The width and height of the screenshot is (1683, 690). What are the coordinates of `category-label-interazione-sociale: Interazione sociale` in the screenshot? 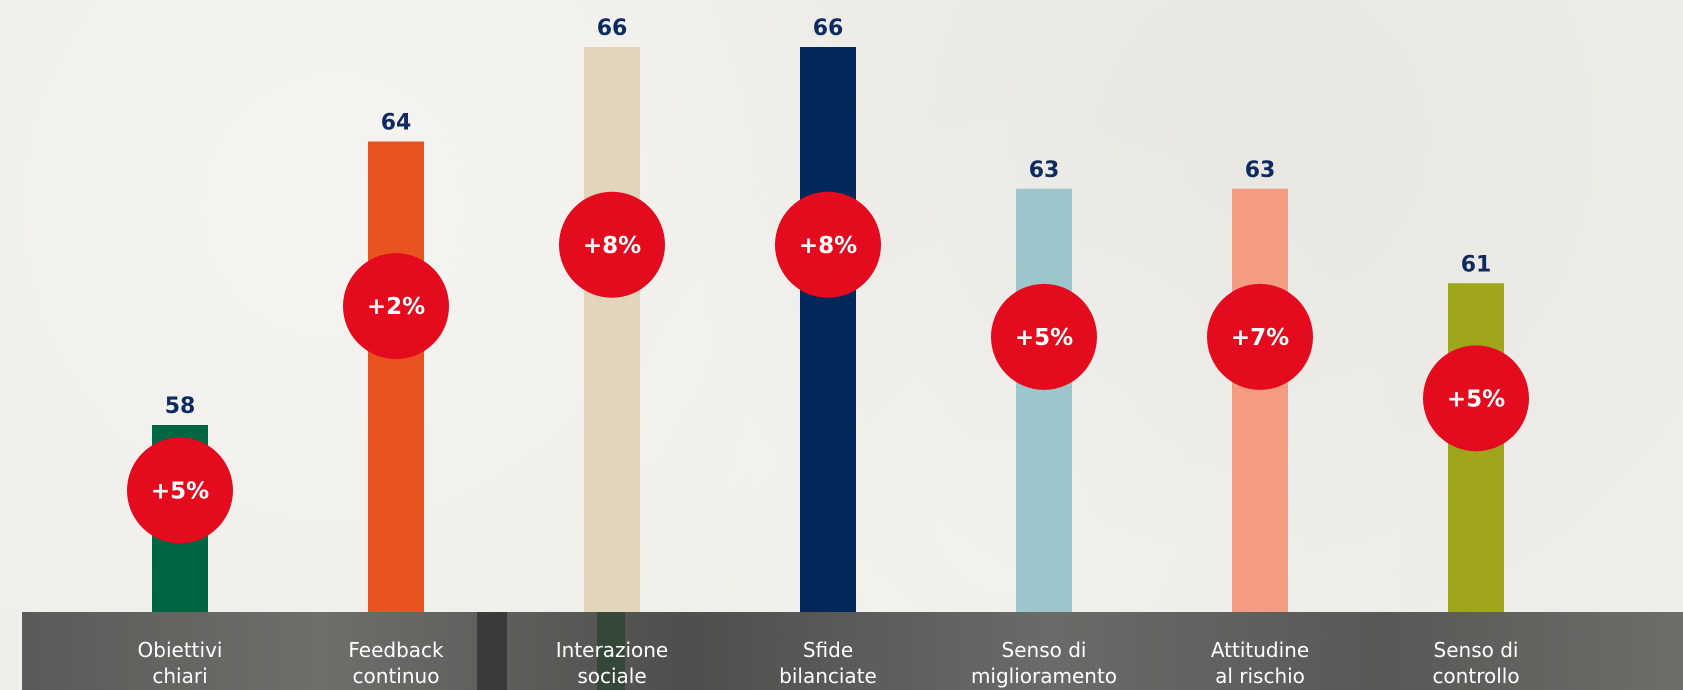 It's located at (612, 663).